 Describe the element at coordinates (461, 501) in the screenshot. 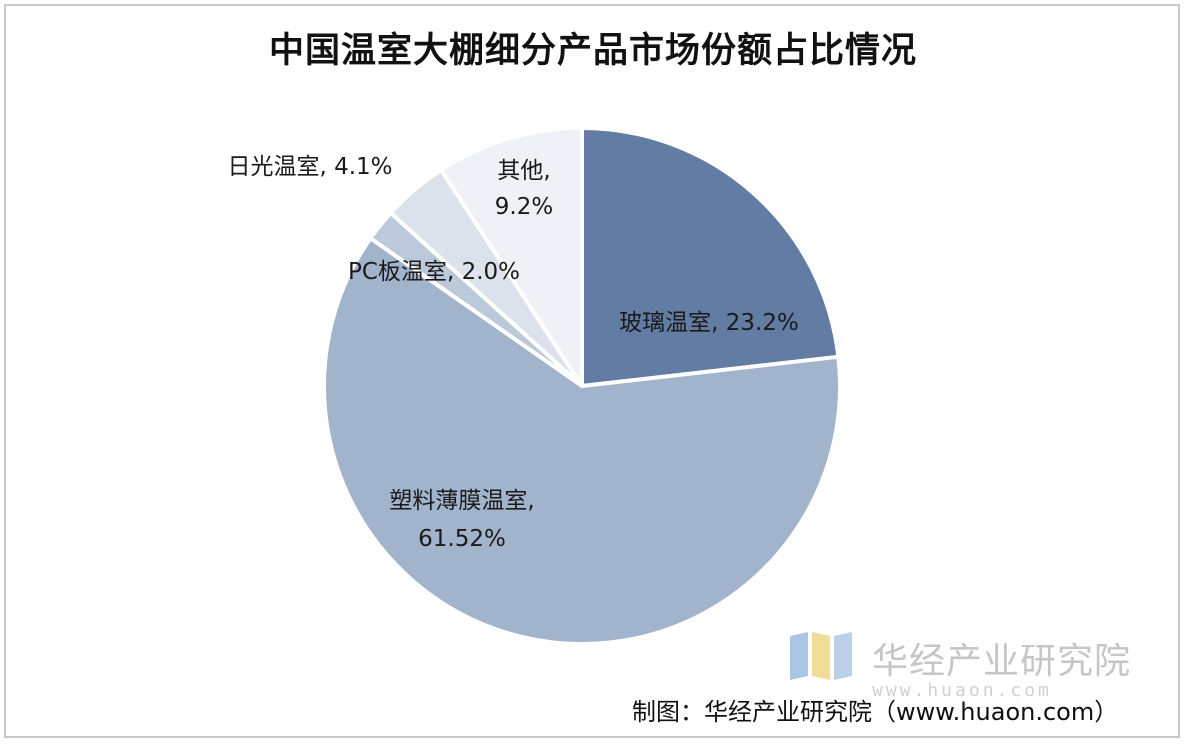

I see `slice-label-plastic-film: 塑料薄膜温室,` at that location.